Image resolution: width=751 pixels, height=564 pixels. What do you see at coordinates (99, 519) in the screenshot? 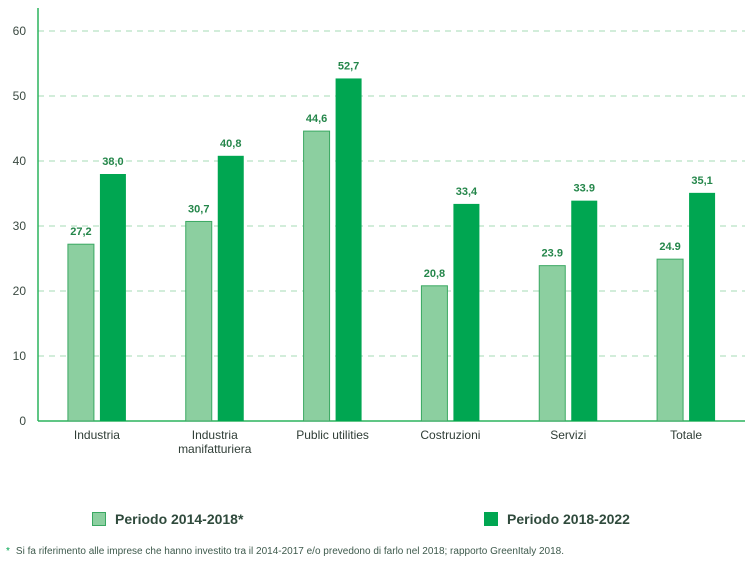
I see `legend-swatch-light` at bounding box center [99, 519].